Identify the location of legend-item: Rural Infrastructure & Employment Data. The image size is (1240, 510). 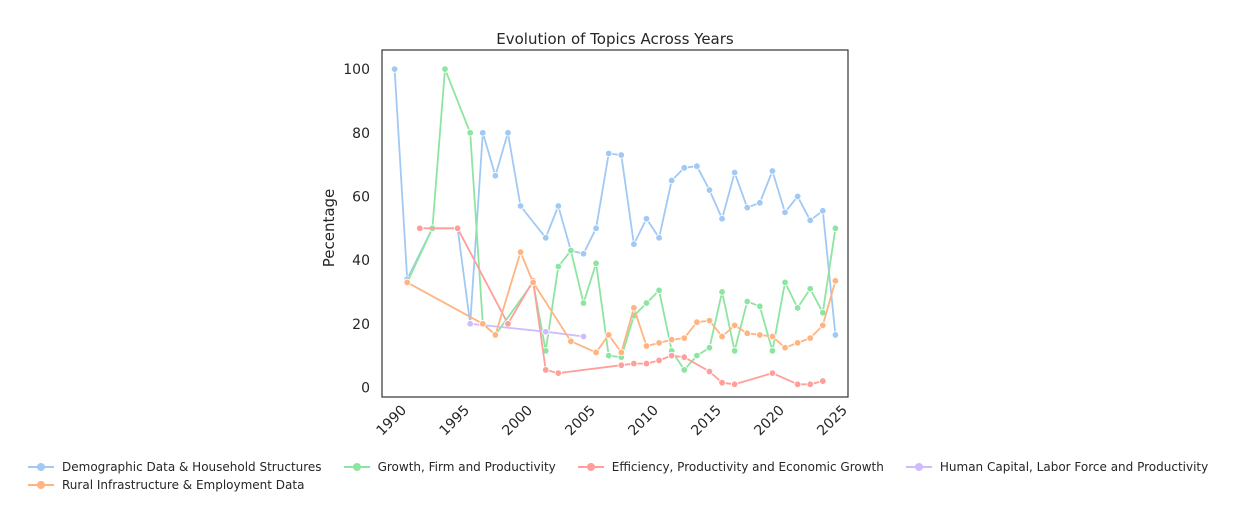
(166, 485).